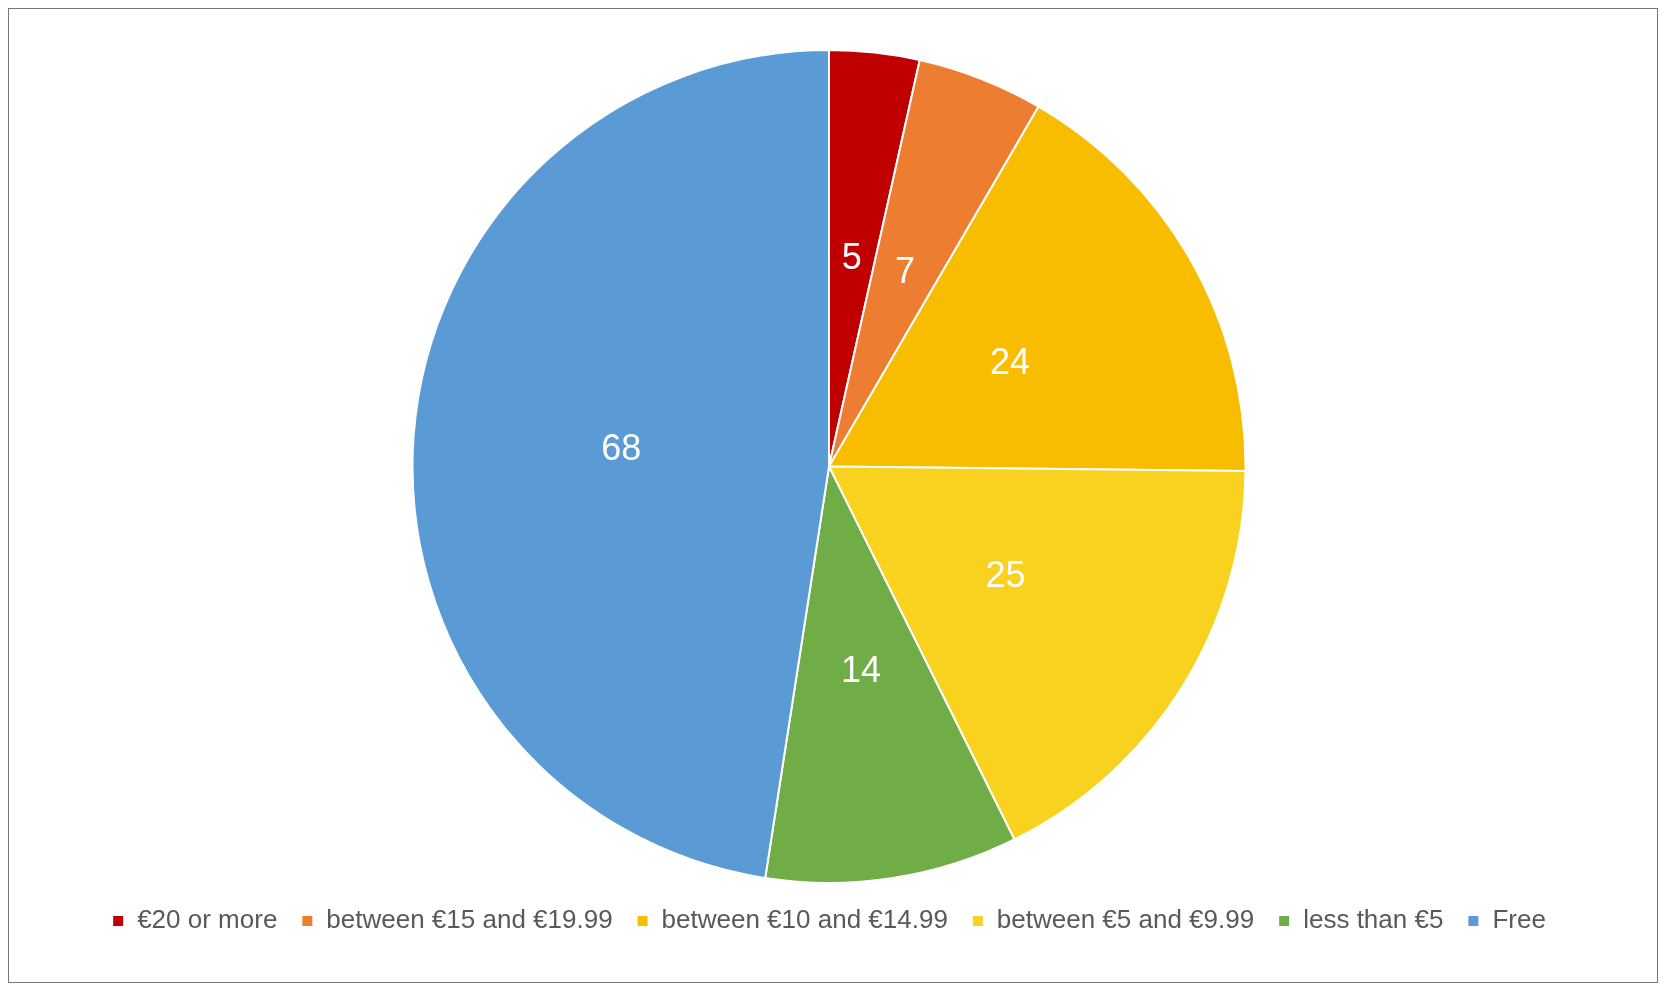 The image size is (1676, 999). I want to click on legend-label: between €10 and €14.99, so click(804, 919).